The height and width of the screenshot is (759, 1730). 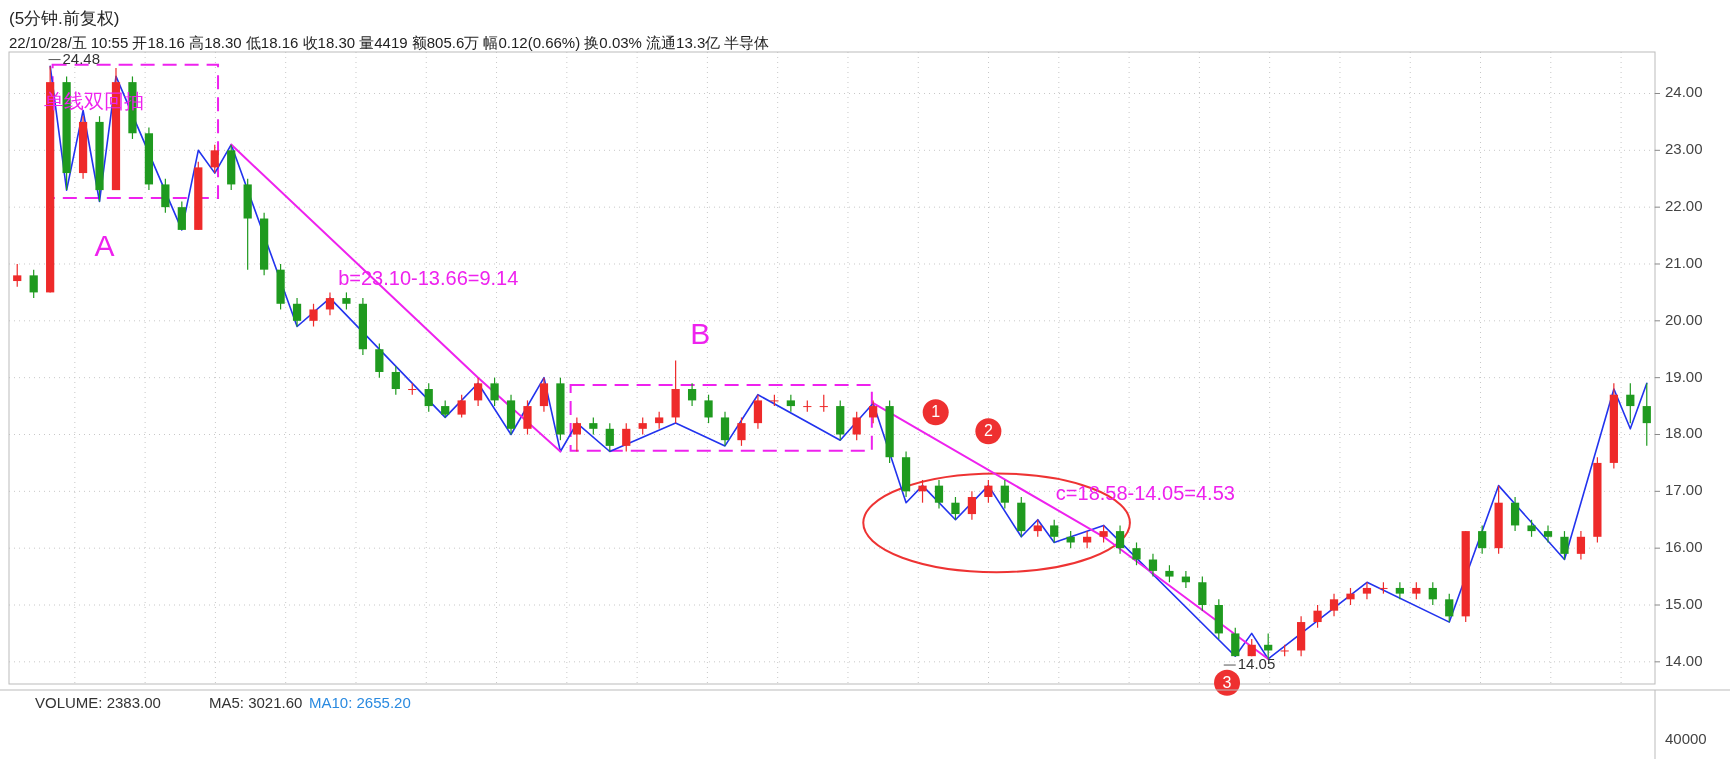 What do you see at coordinates (1684, 660) in the screenshot?
I see `y-tick-label: 14.00` at bounding box center [1684, 660].